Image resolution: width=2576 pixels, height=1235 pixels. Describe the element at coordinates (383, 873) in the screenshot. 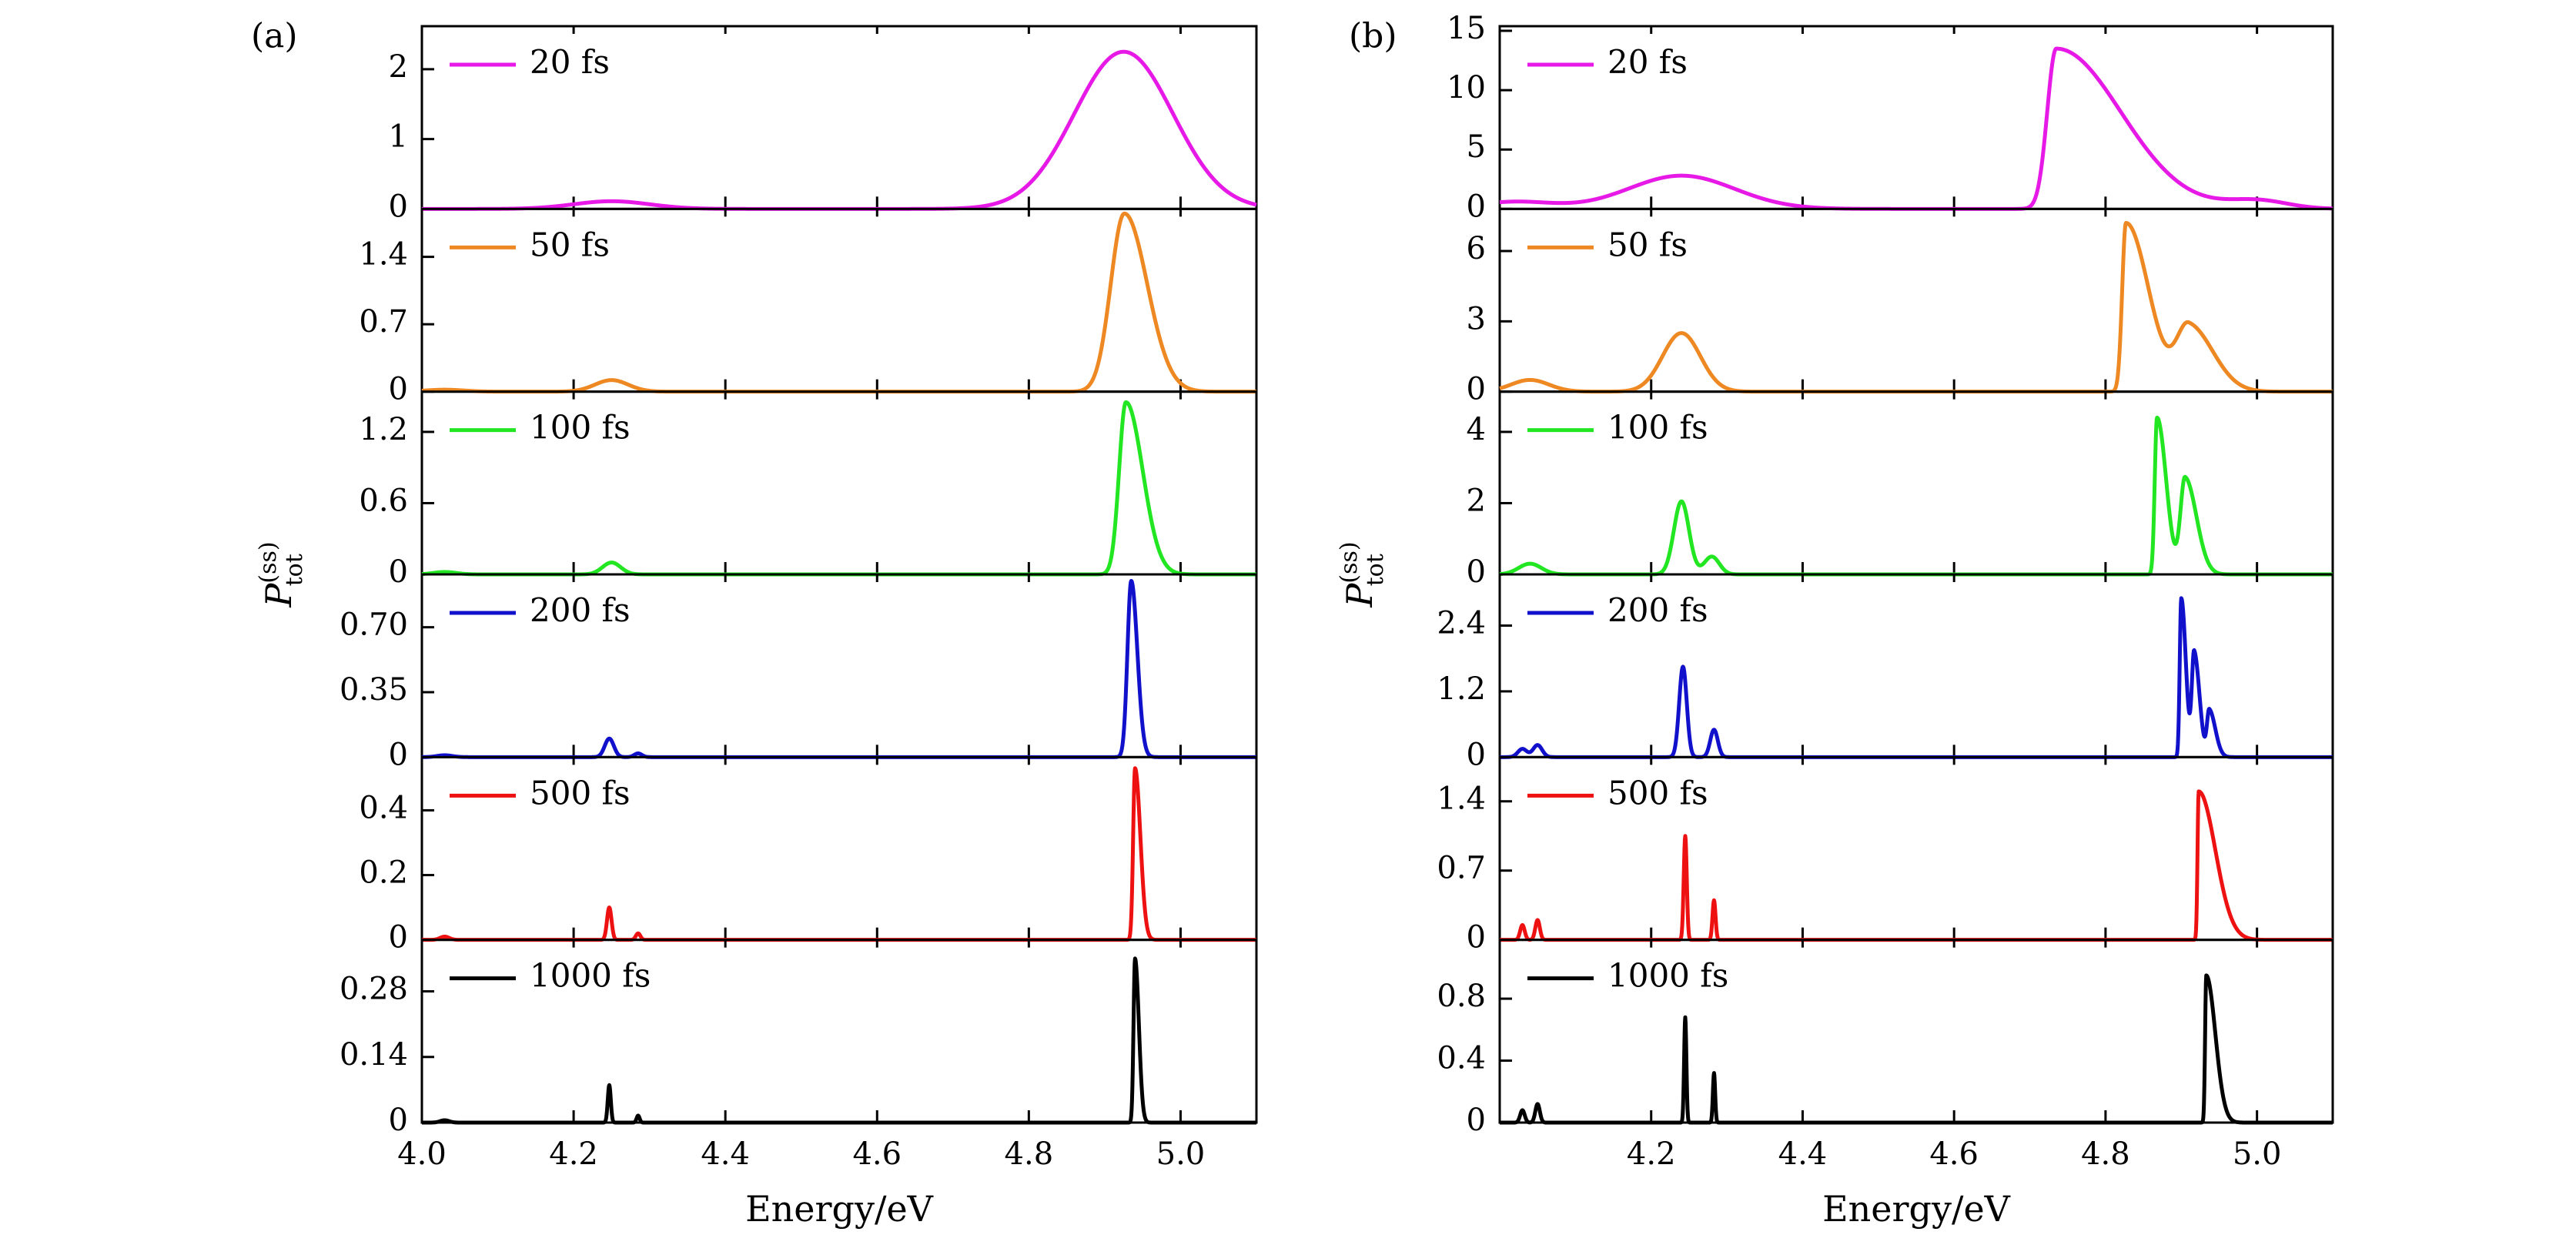

I see `y-tick-label: 0.2` at that location.